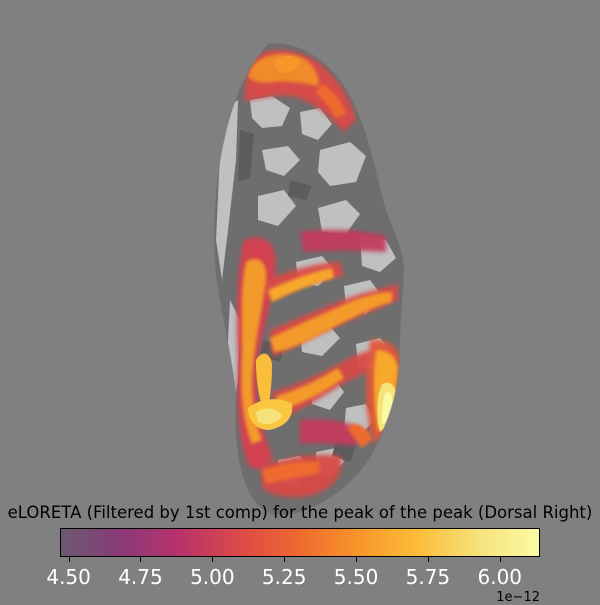 This screenshot has width=600, height=605. What do you see at coordinates (140, 577) in the screenshot?
I see `colorbar-tick-label: 4.75` at bounding box center [140, 577].